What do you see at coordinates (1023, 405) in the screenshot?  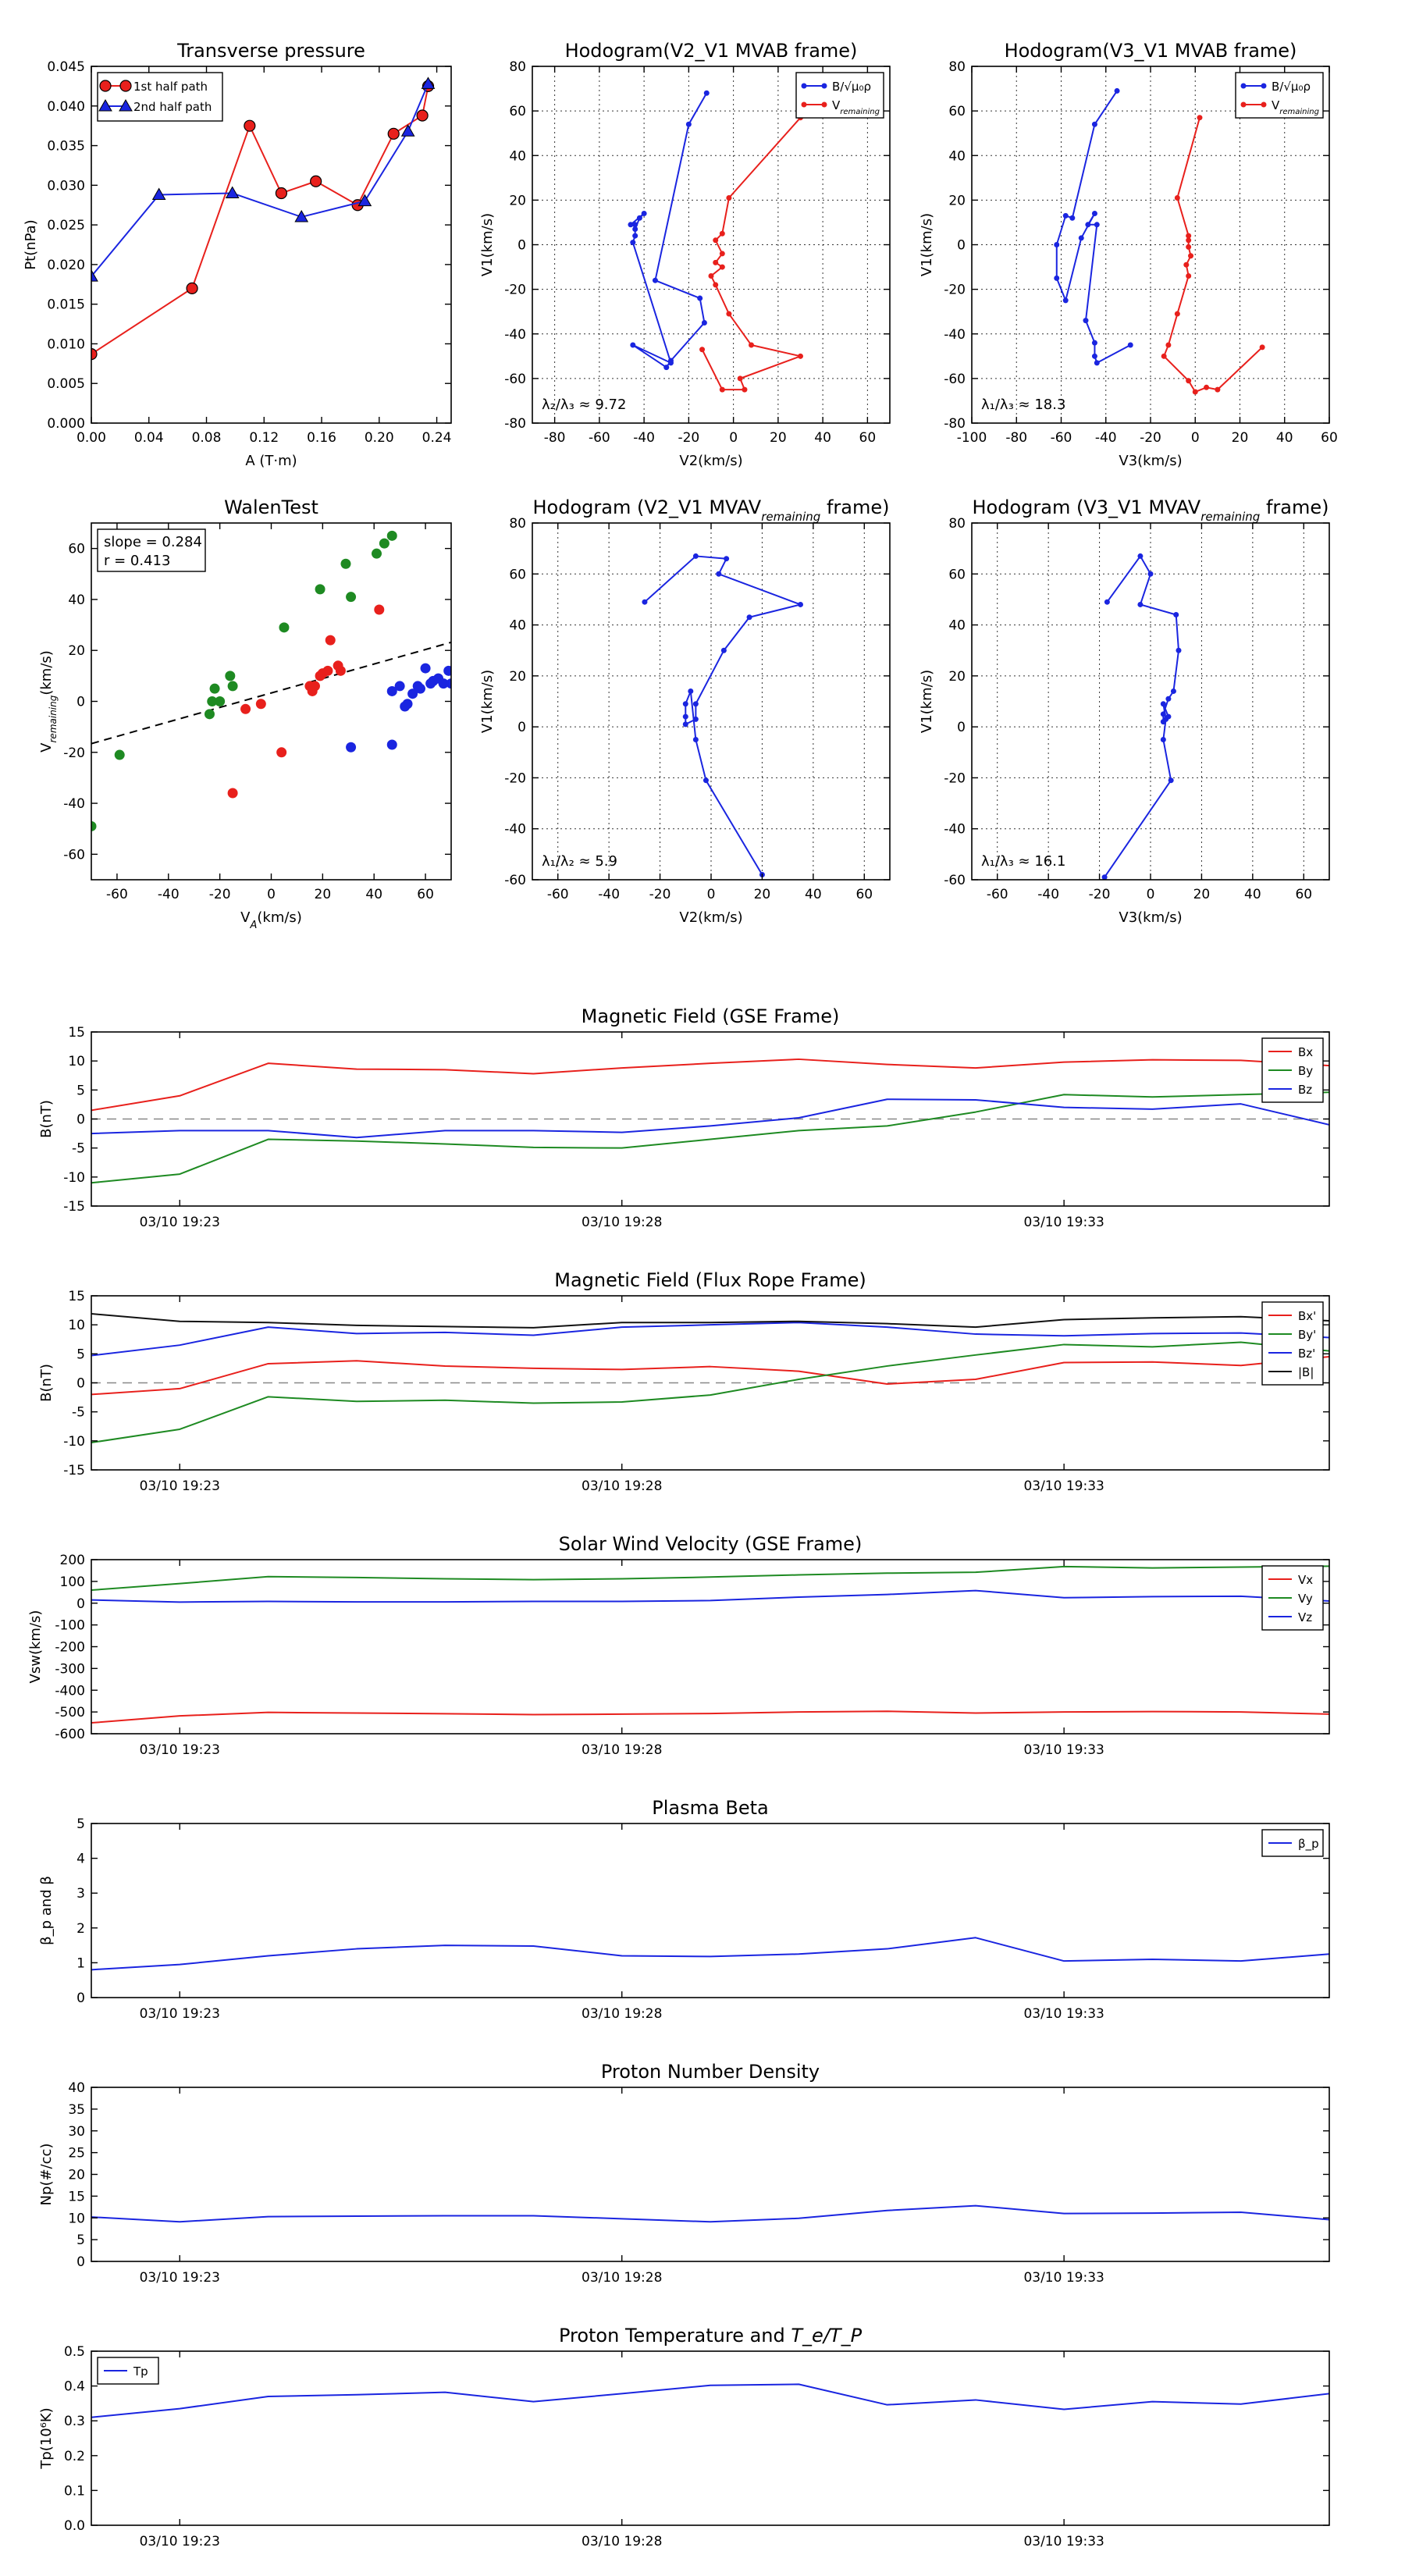 I see `eigenvalue-ratio-annotation: λ₁/λ₃ ≈ 18.3` at bounding box center [1023, 405].